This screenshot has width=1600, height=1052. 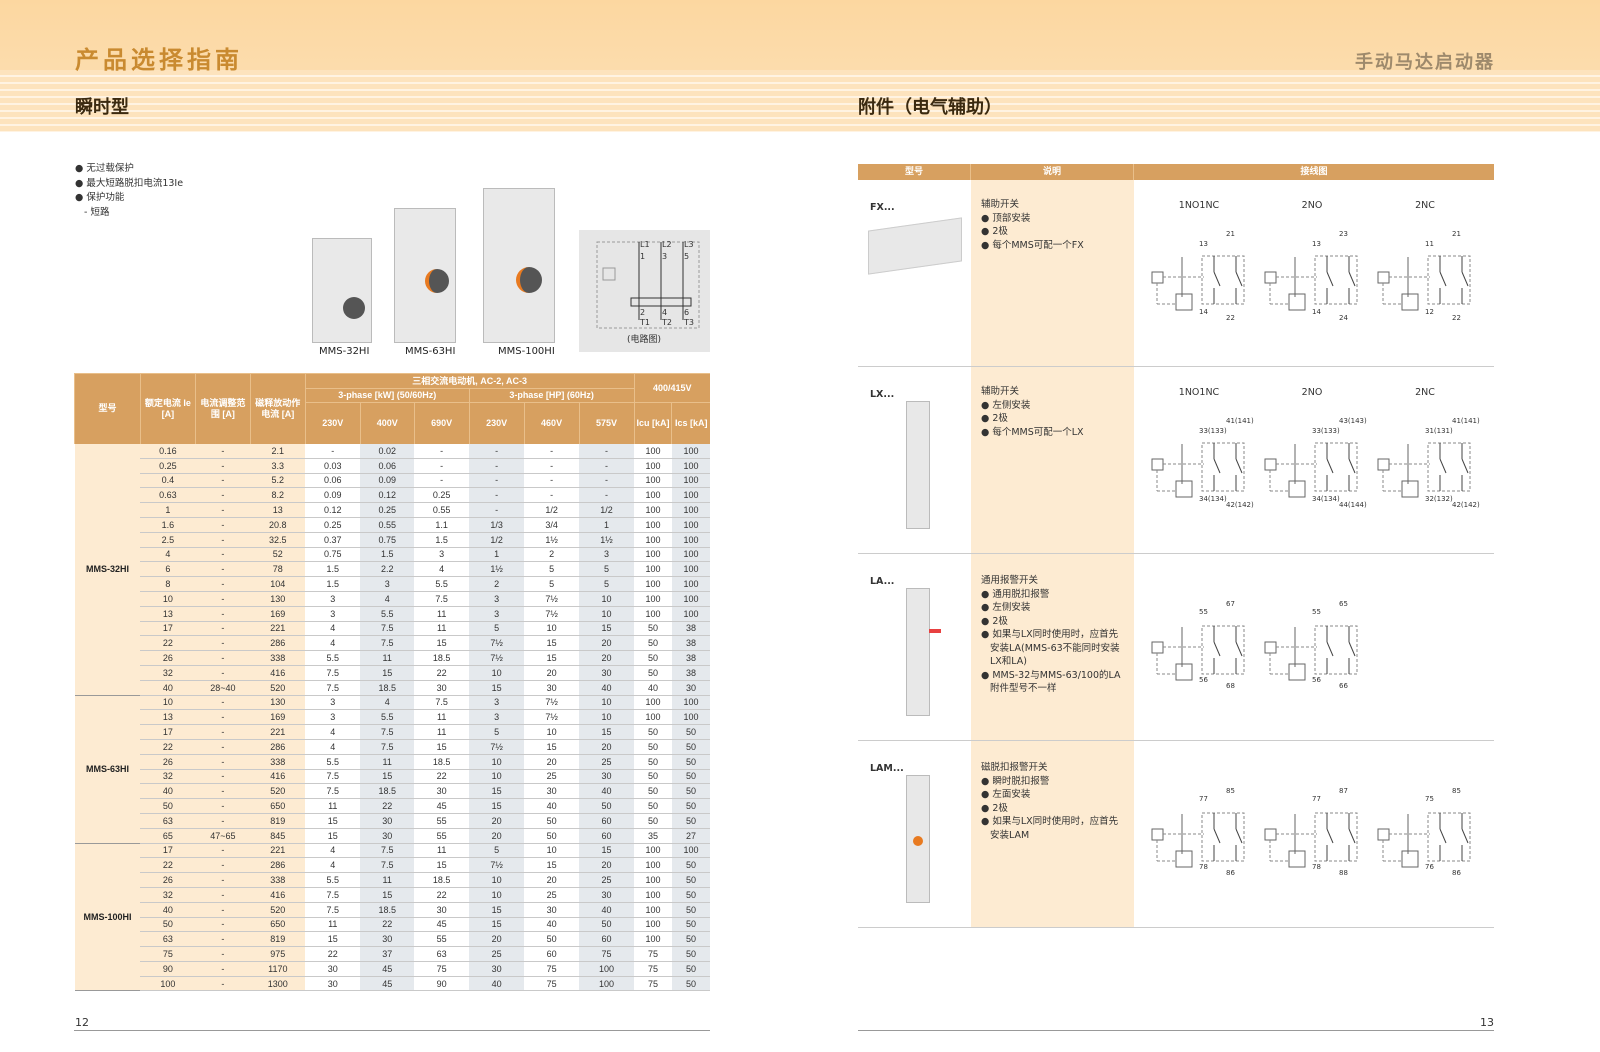 What do you see at coordinates (392, 954) in the screenshot?
I see `table-row: 75-975 22 37 63 25 60 75 75 50` at bounding box center [392, 954].